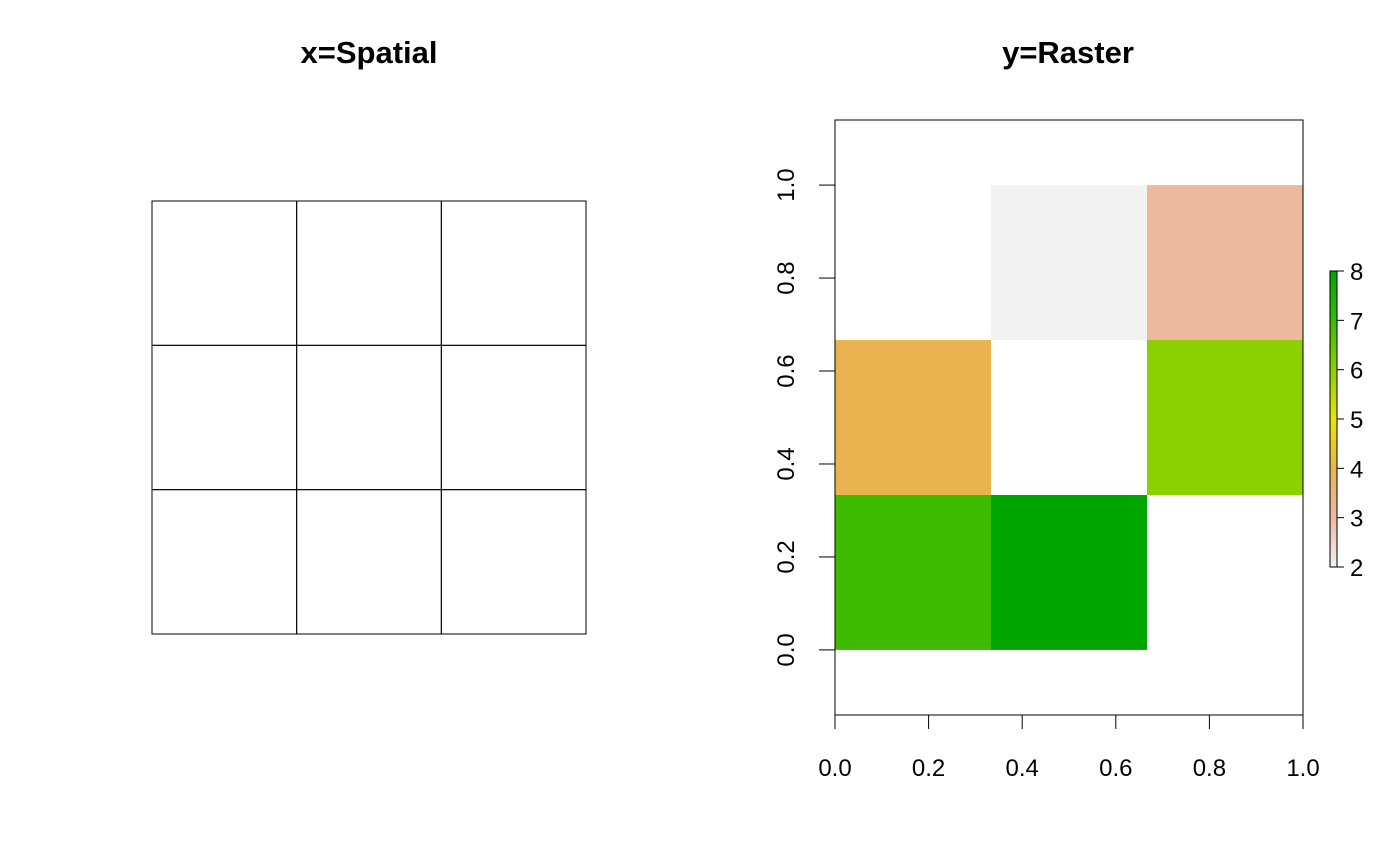 The image size is (1400, 865). I want to click on legend-tick-label: 4, so click(1356, 469).